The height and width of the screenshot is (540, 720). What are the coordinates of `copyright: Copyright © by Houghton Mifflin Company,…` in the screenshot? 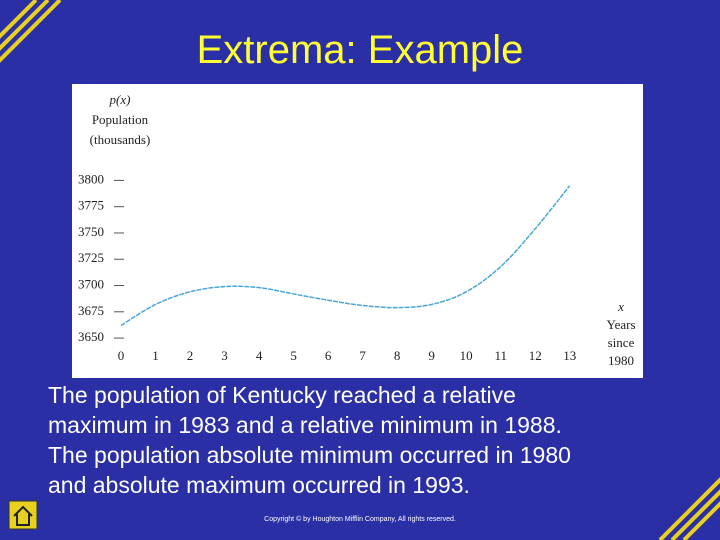 It's located at (360, 519).